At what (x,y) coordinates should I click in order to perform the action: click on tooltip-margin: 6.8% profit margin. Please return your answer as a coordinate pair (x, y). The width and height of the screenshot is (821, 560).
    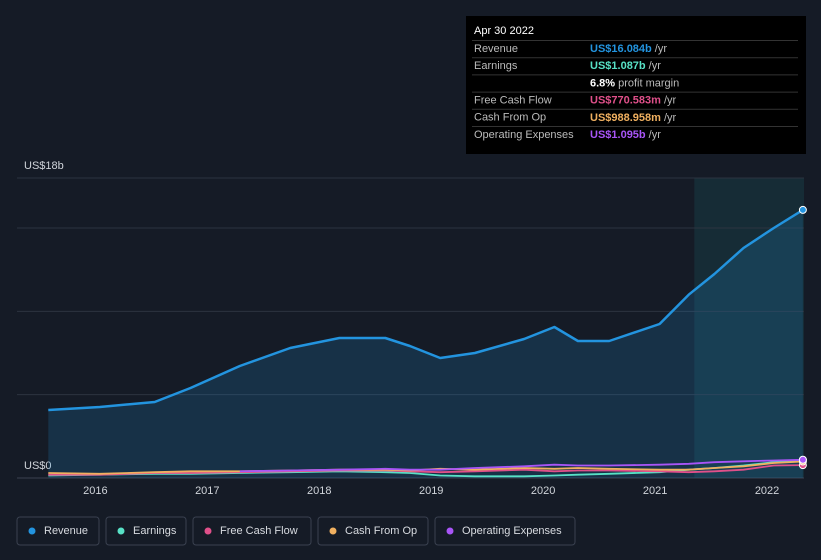
    Looking at the image, I should click on (634, 83).